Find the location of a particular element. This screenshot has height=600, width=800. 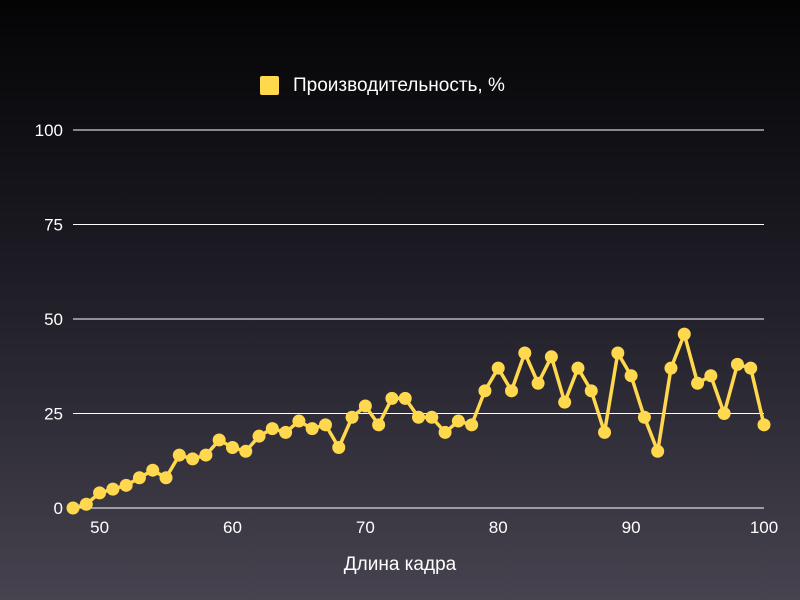

x-tick-label: 80 is located at coordinates (498, 527).